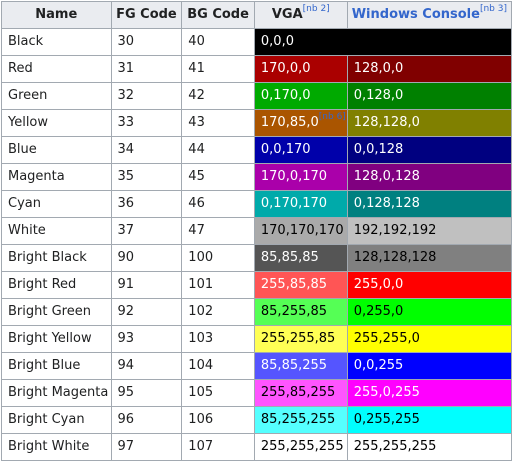  I want to click on vga-swatch-cell: 255,85,255, so click(300, 393).